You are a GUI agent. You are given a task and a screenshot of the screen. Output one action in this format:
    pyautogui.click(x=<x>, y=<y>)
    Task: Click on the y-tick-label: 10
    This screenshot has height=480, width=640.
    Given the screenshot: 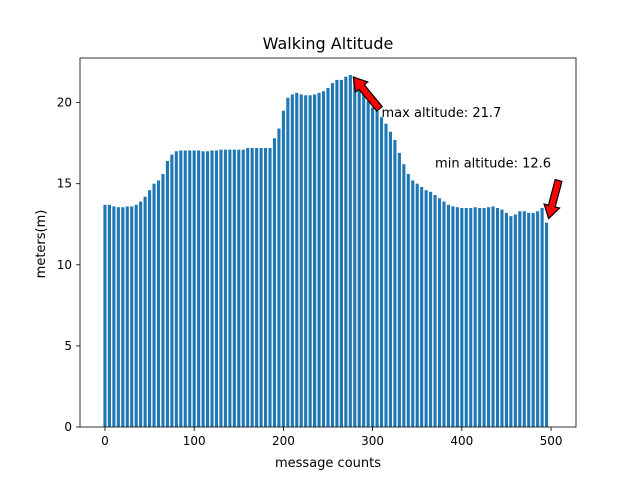 What is the action you would take?
    pyautogui.click(x=64, y=265)
    